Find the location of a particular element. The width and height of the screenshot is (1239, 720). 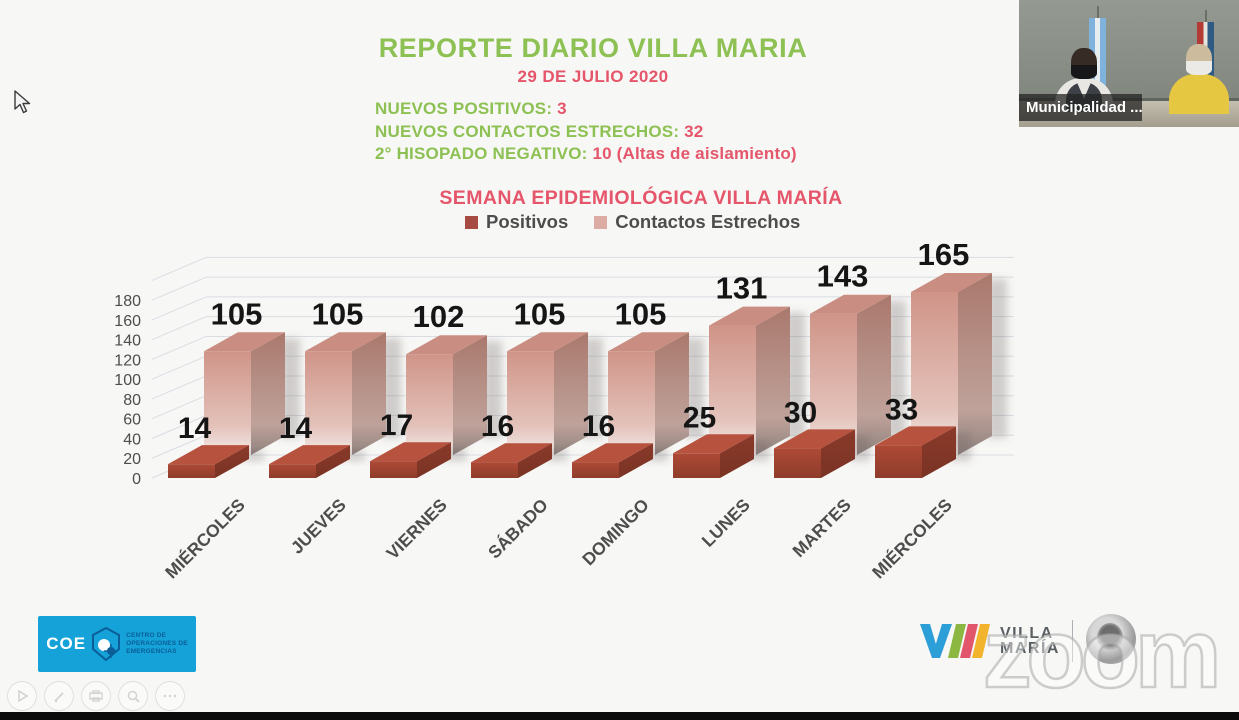

bar-value-label: 30 is located at coordinates (800, 412).